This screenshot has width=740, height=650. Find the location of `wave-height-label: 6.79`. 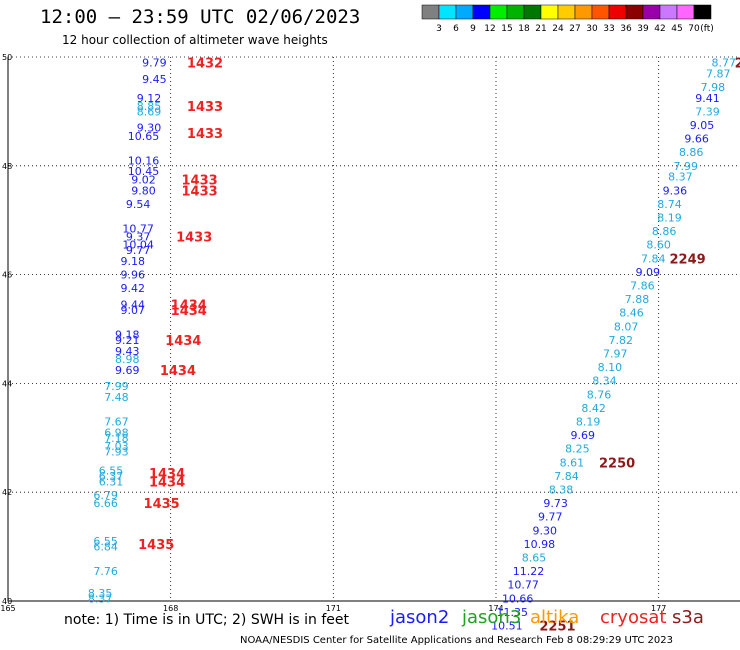

wave-height-label: 6.79 is located at coordinates (105, 495).